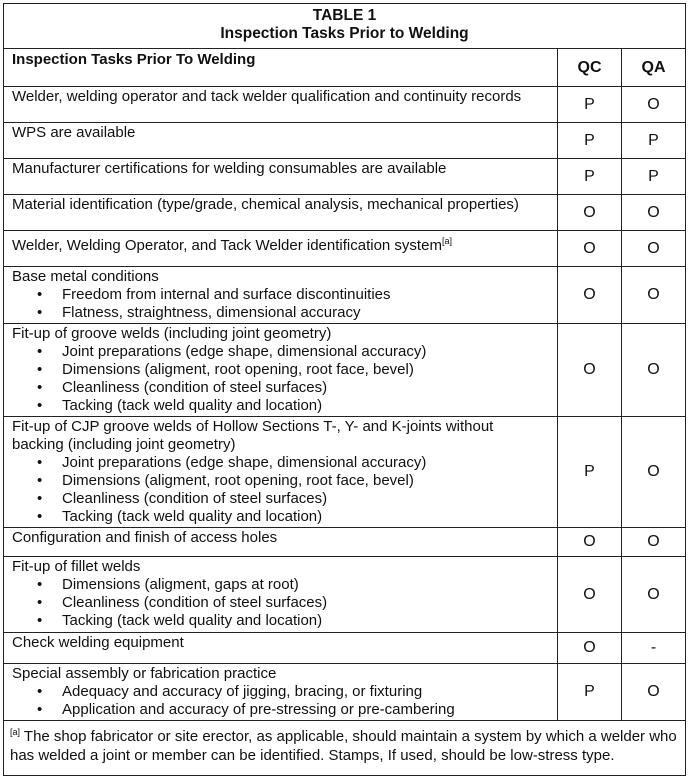 Image resolution: width=688 pixels, height=776 pixels. Describe the element at coordinates (280, 140) in the screenshot. I see `task-cell: WPS are available` at that location.